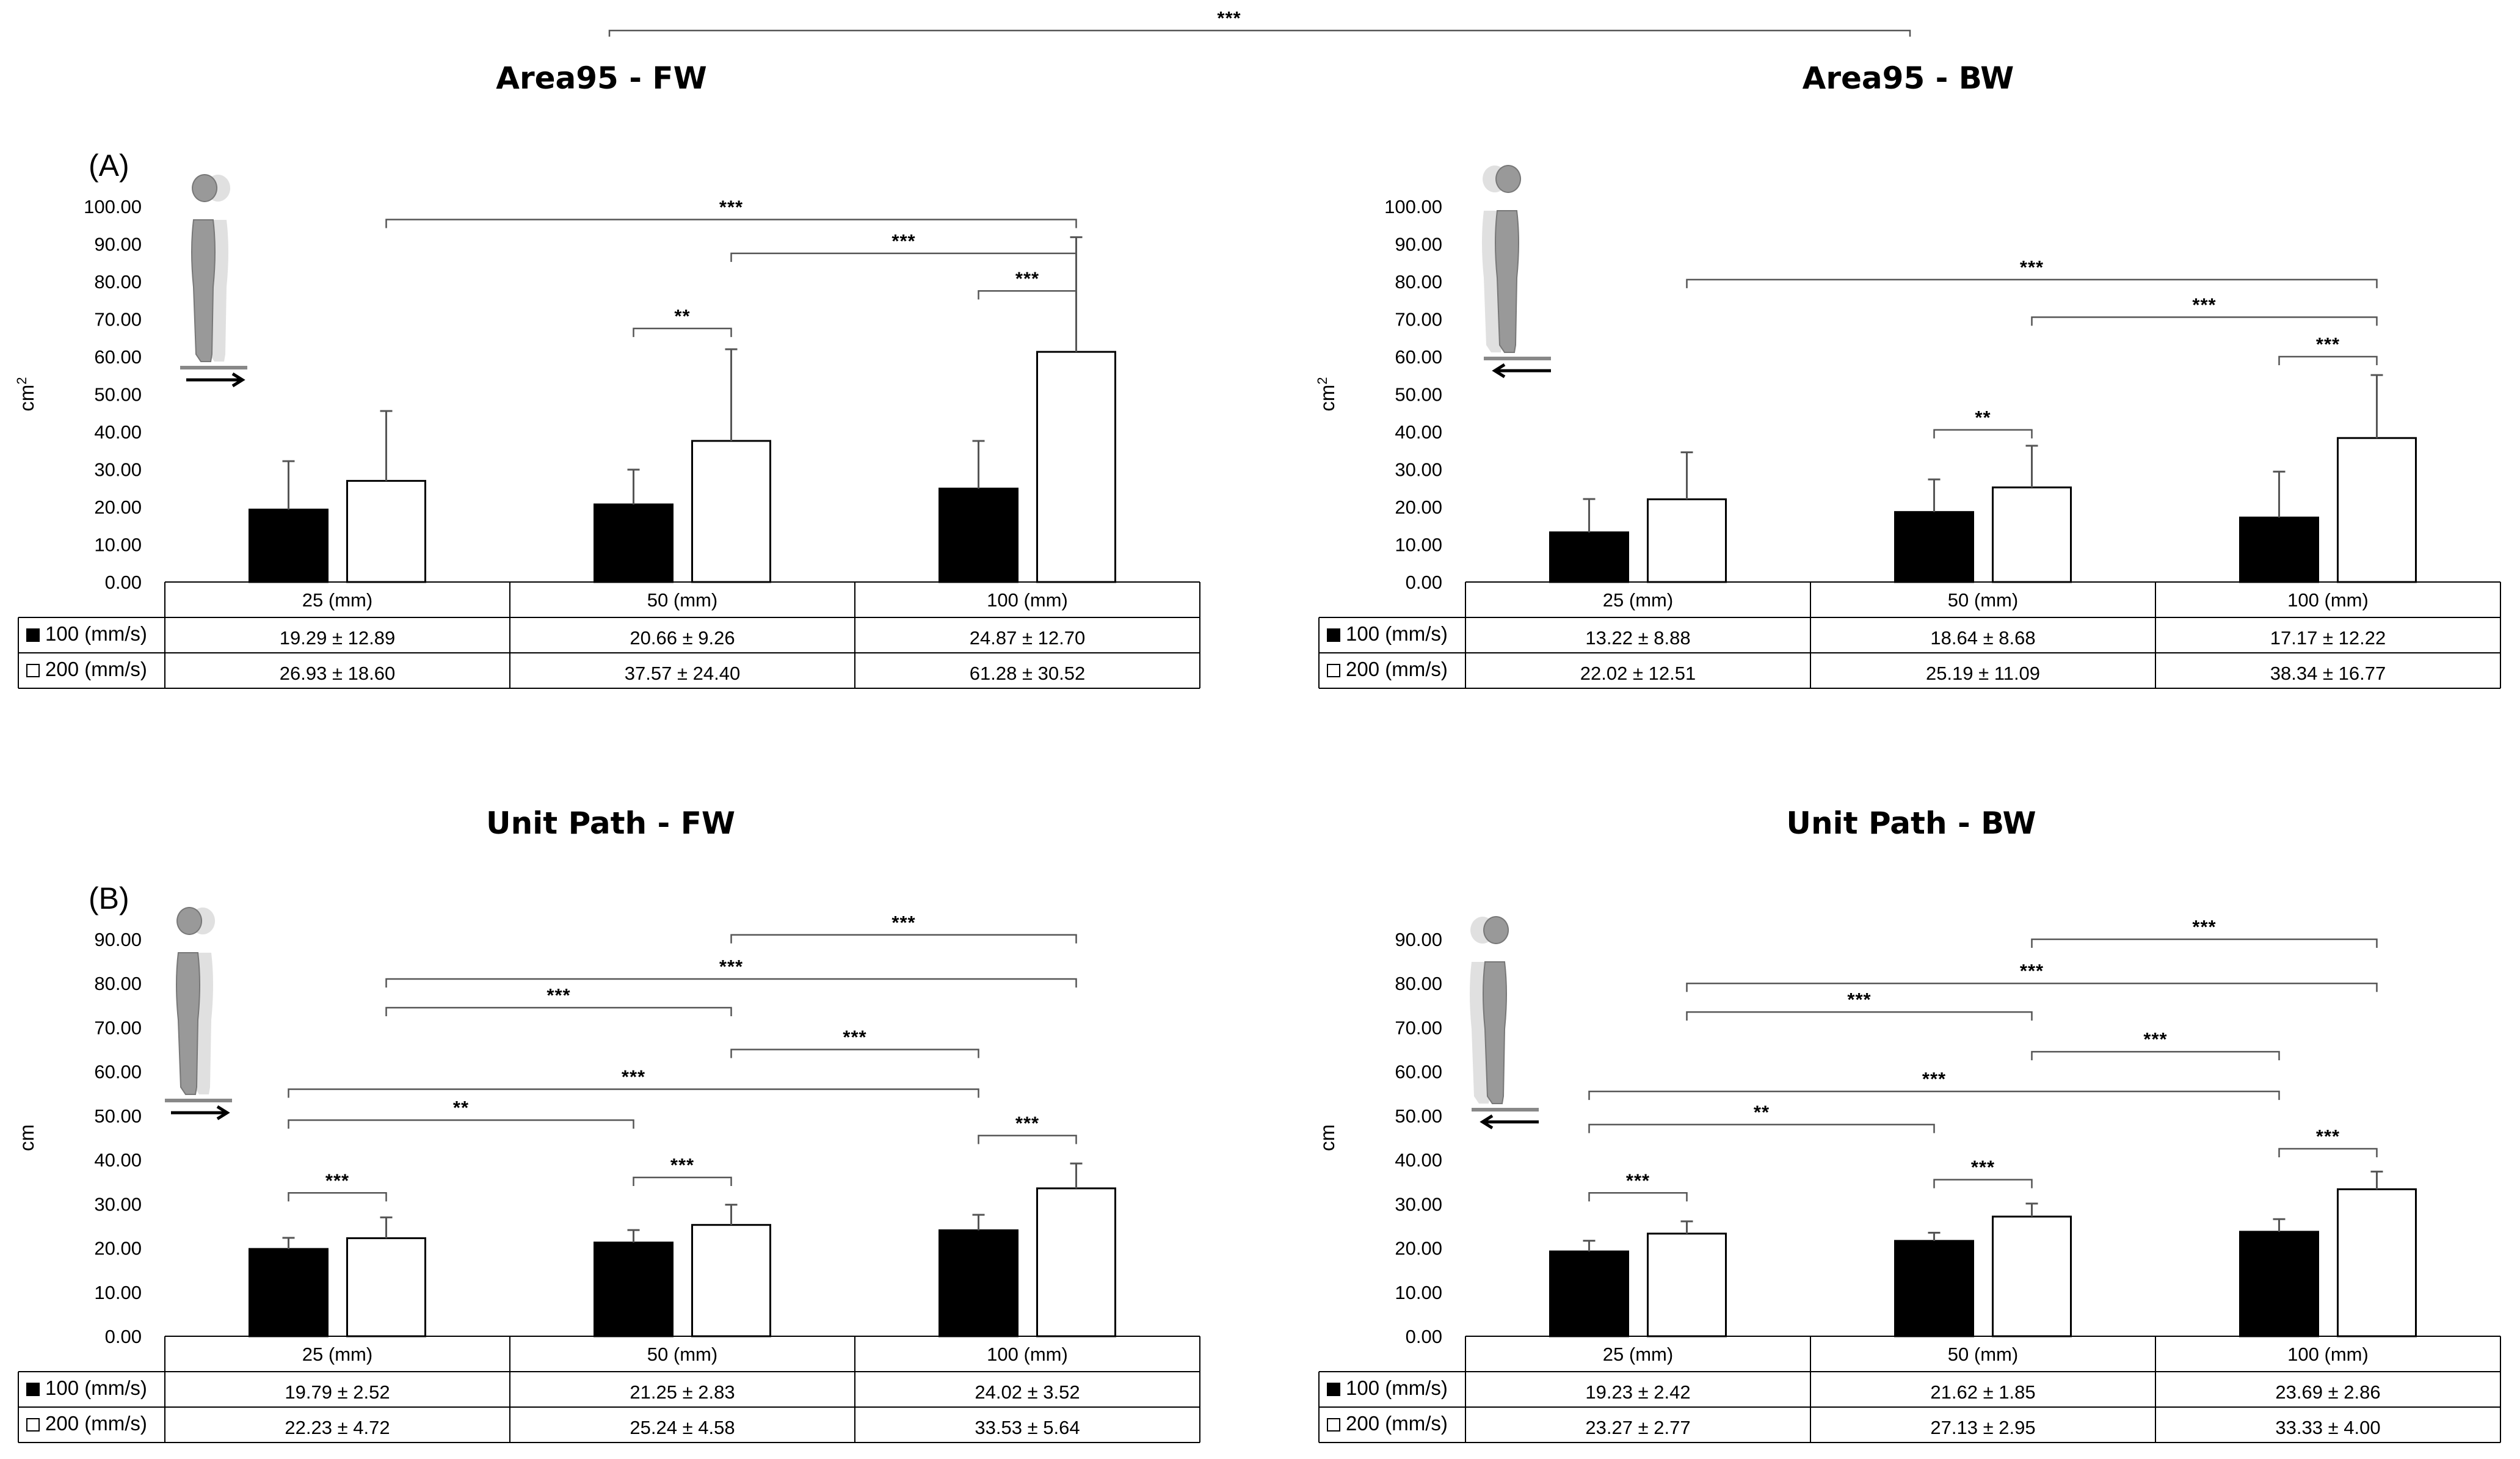 The width and height of the screenshot is (2520, 1459). I want to click on legend-label: 200 (mm/s), so click(1397, 669).